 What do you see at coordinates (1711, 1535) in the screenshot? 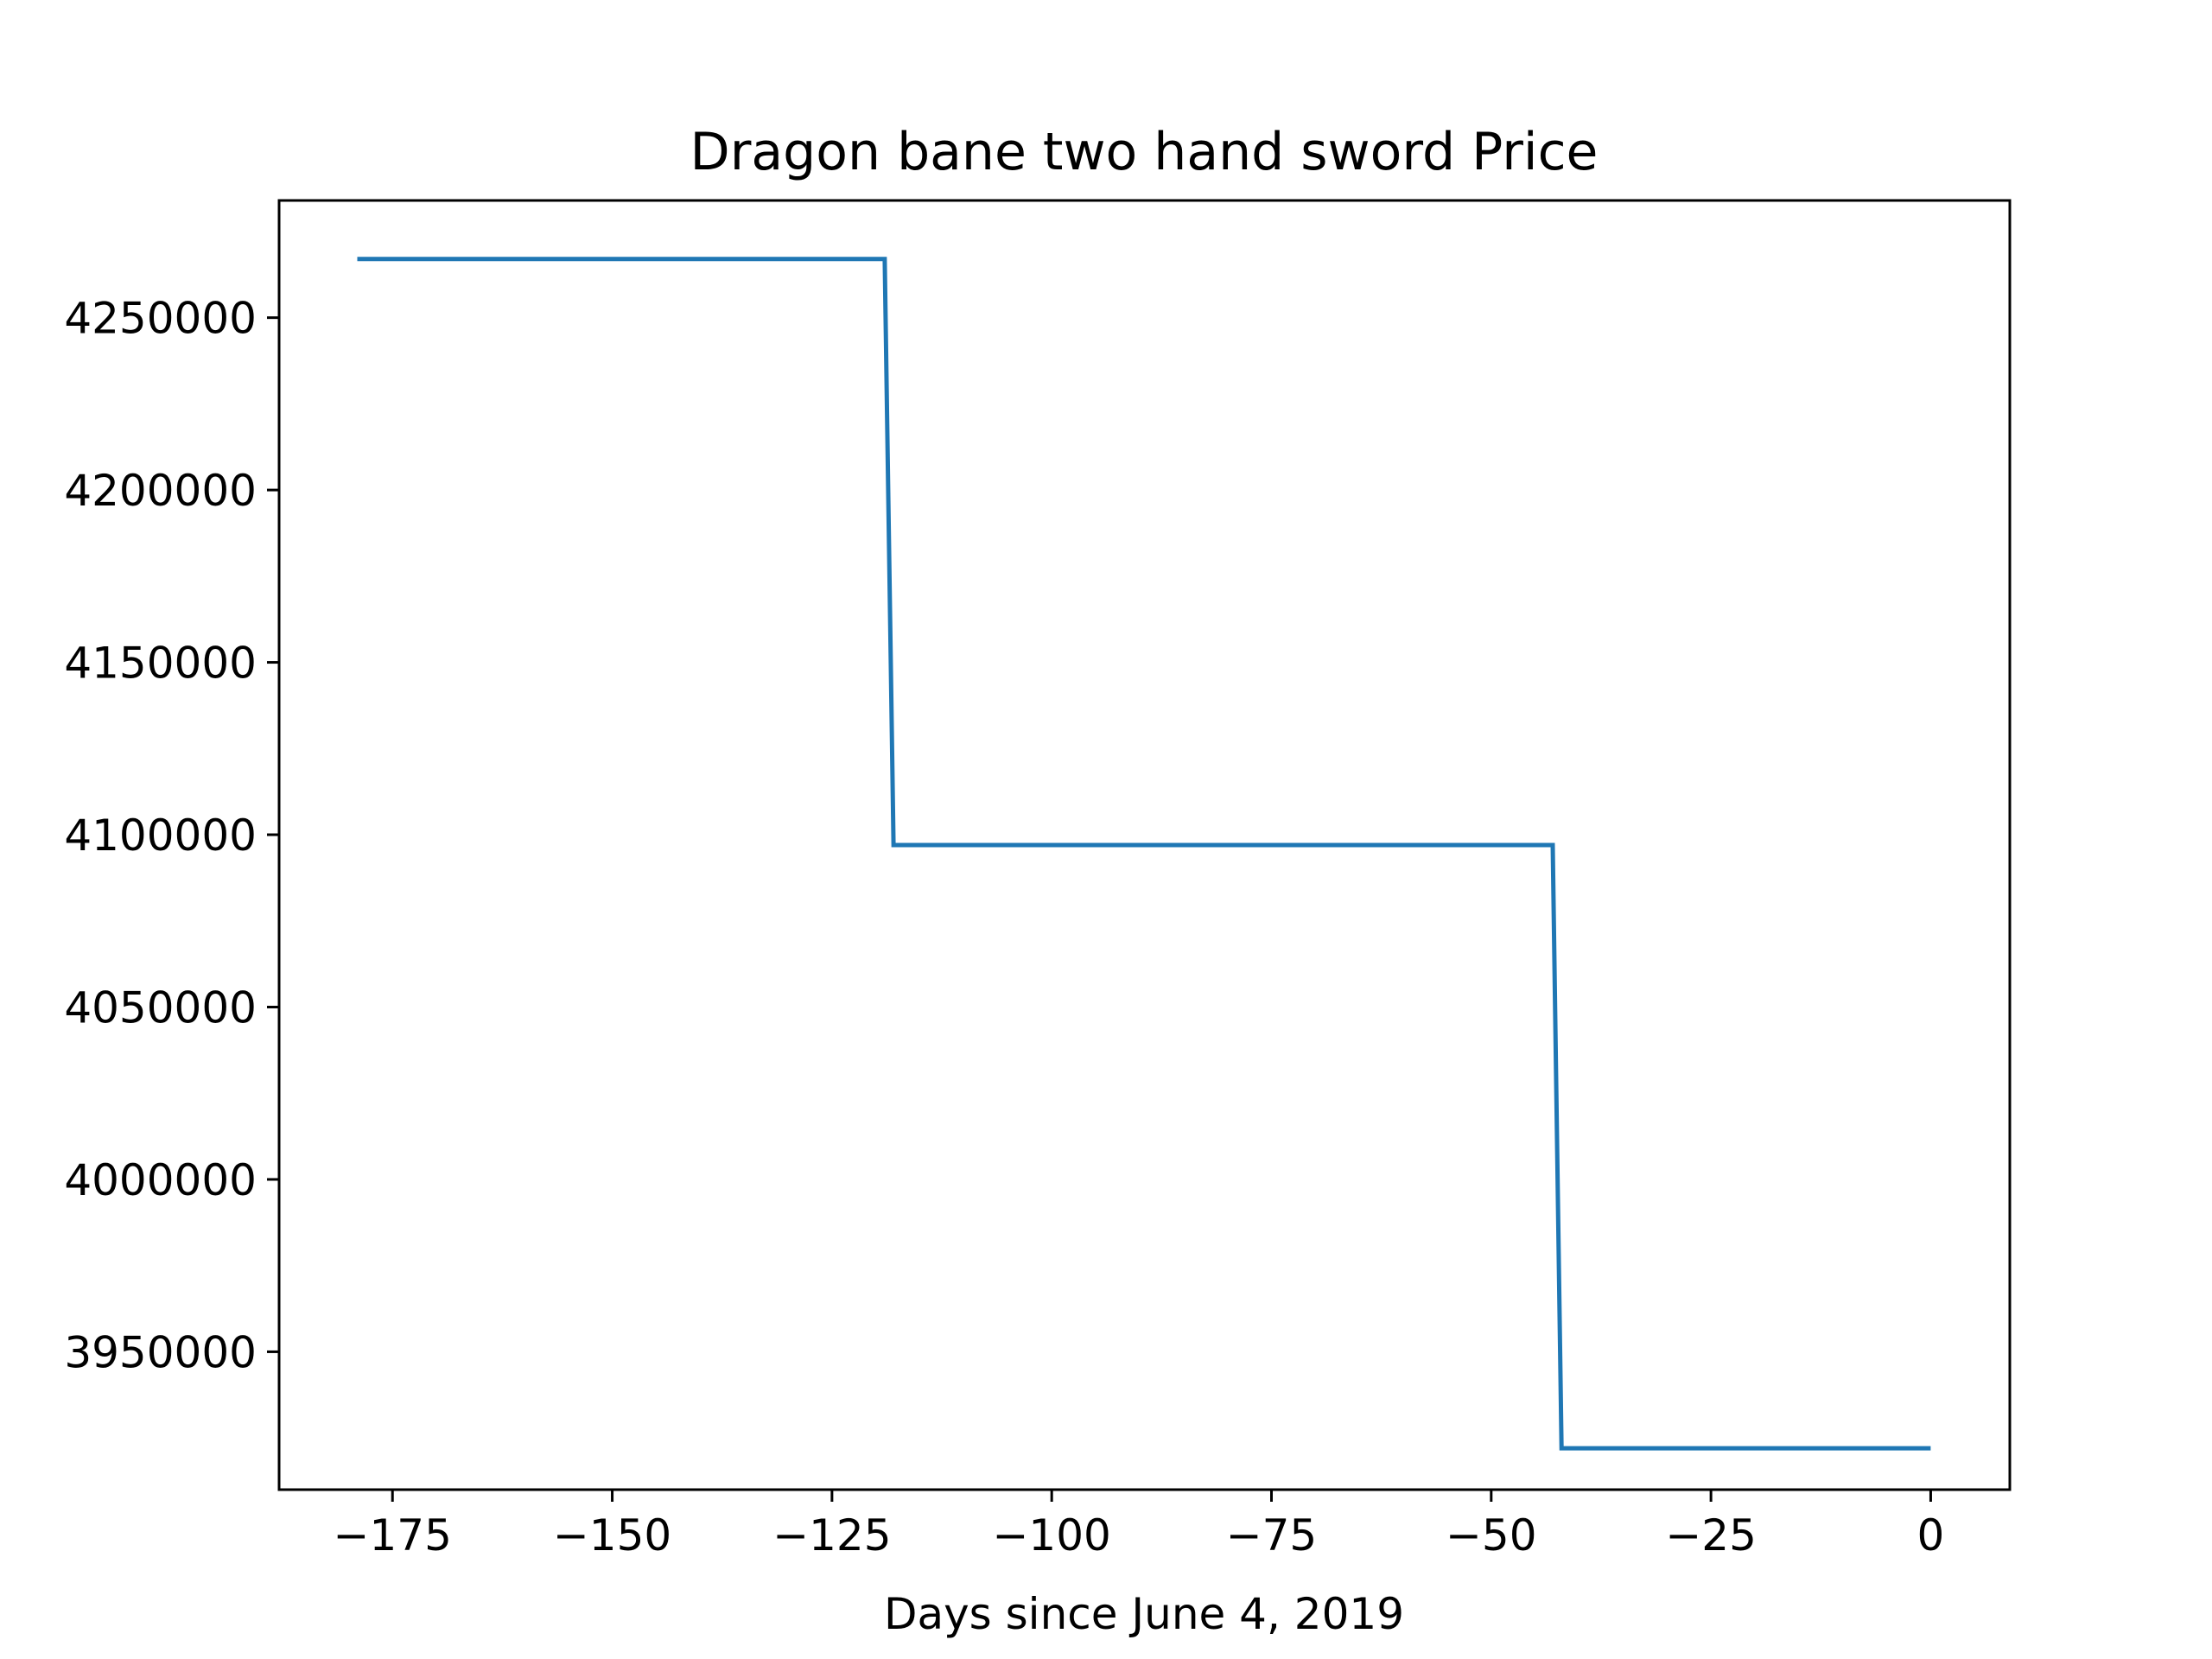
I see `x-tick-label: −25` at bounding box center [1711, 1535].